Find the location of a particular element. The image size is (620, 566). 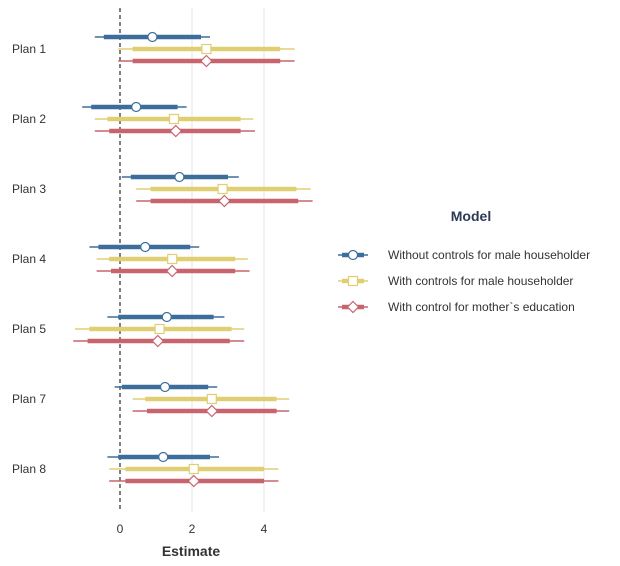

y-tick-label: Plan 4 is located at coordinates (29, 259).